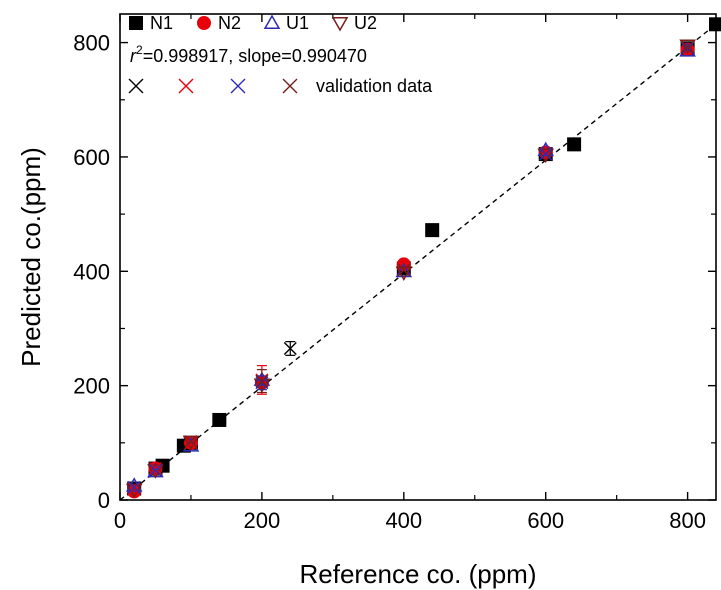 The height and width of the screenshot is (590, 721). Describe the element at coordinates (403, 520) in the screenshot. I see `x-tick-label: 400` at that location.